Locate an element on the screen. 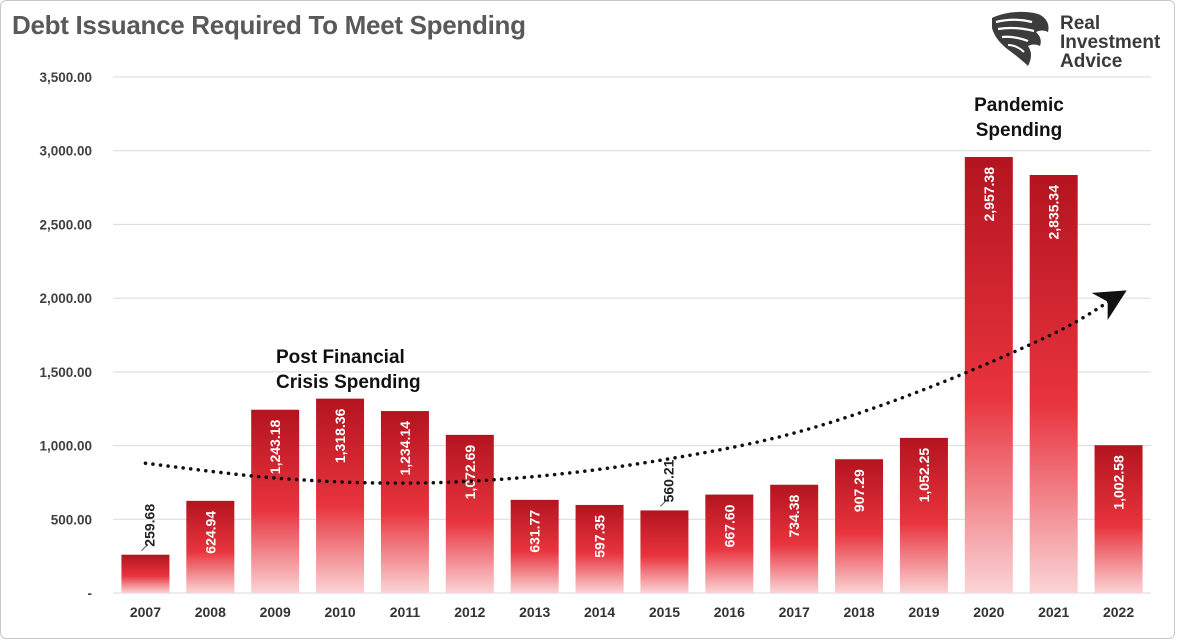 The height and width of the screenshot is (641, 1177). x-tick-label: 2013 is located at coordinates (534, 612).